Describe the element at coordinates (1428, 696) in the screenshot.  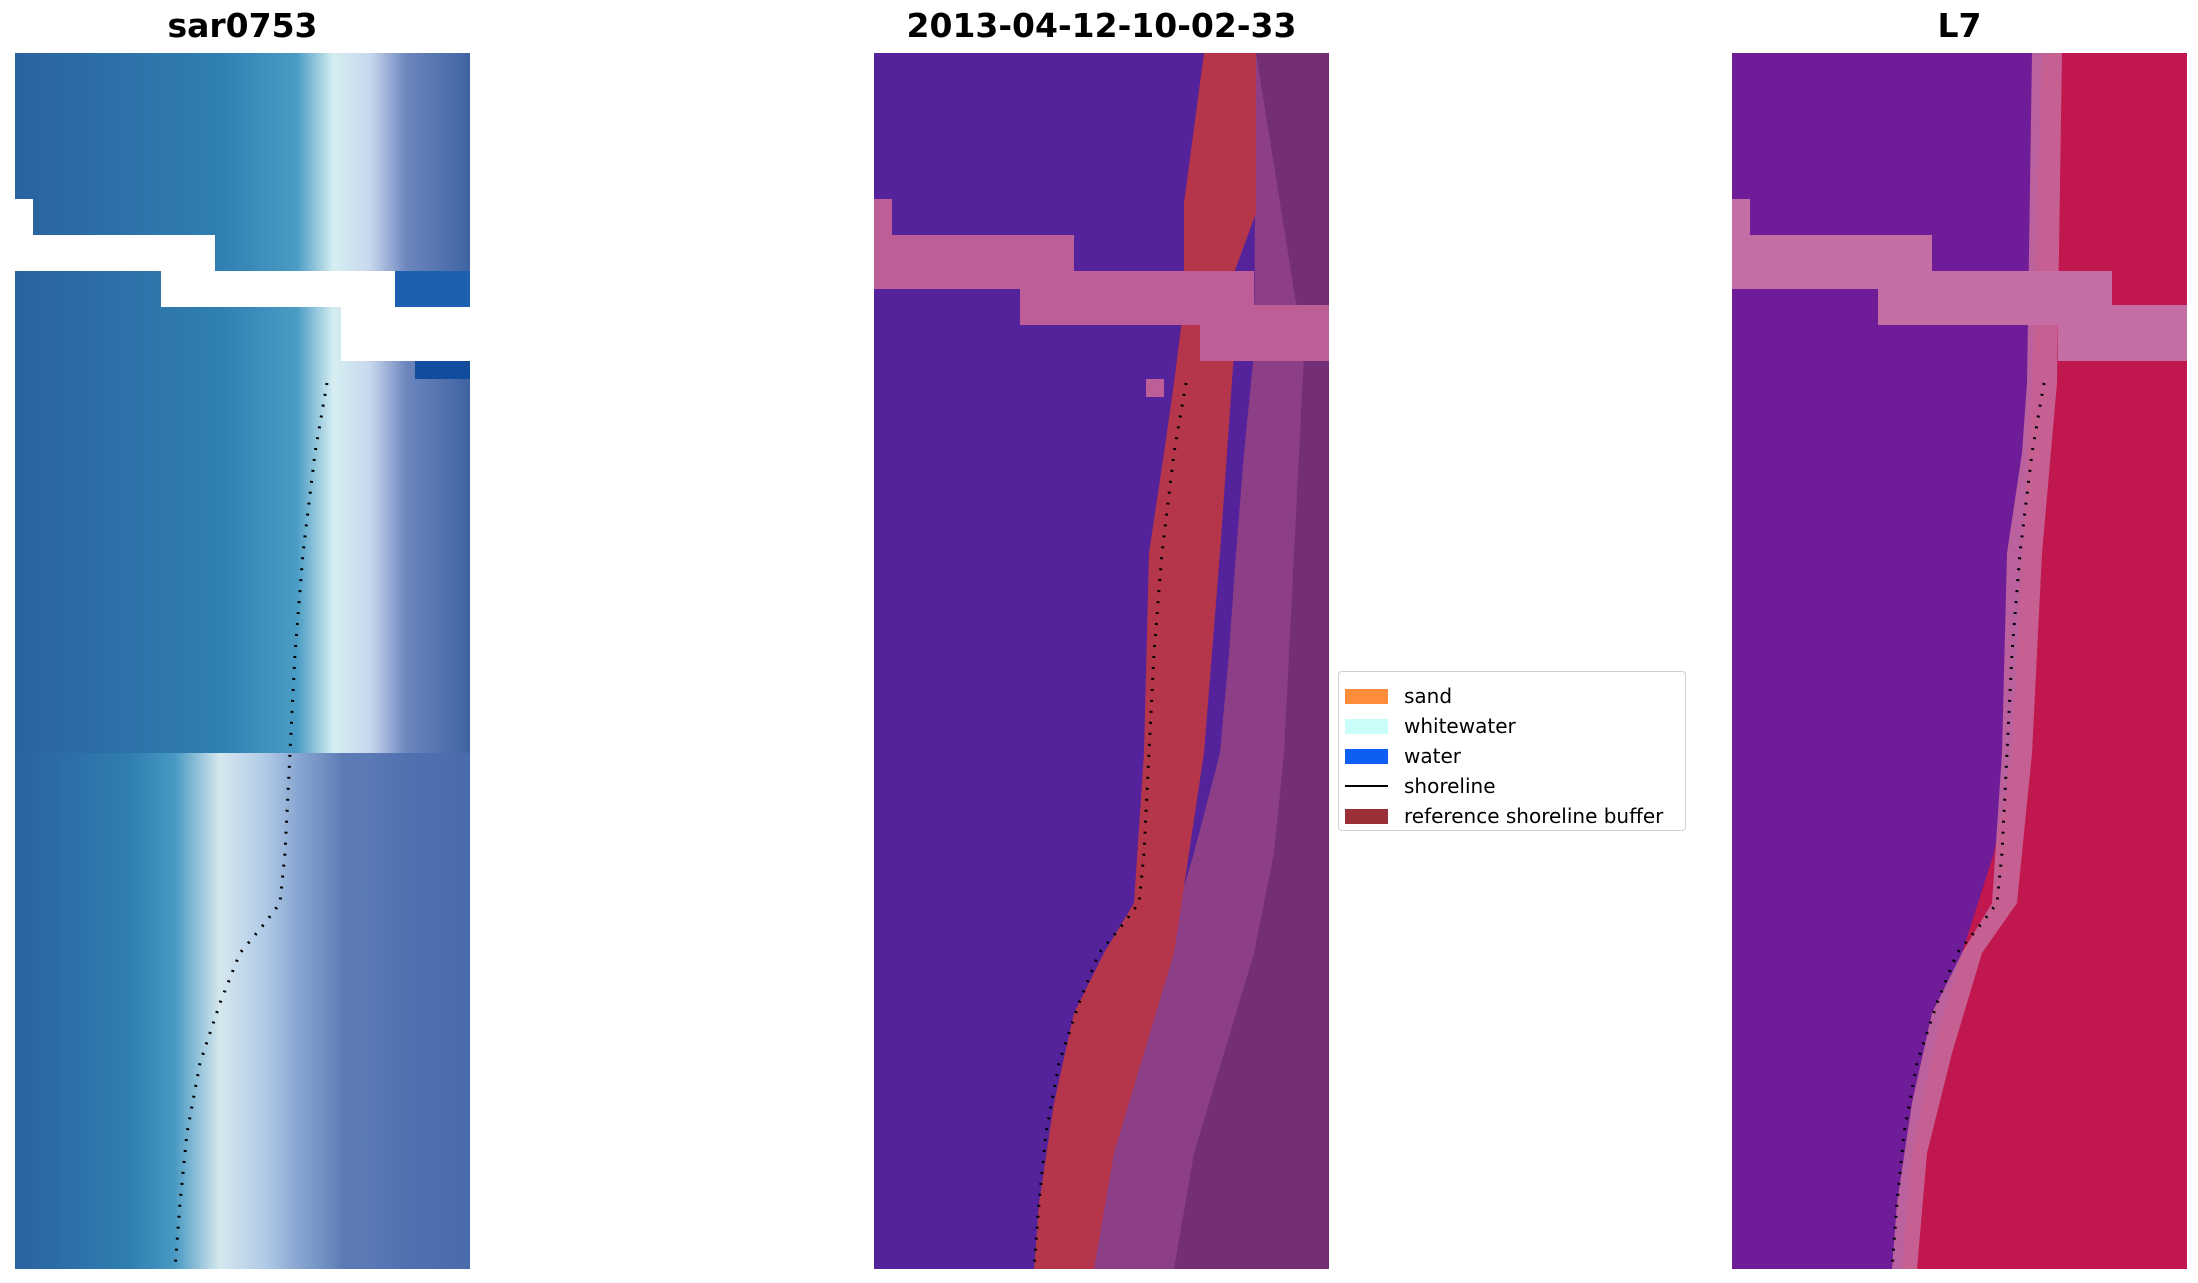
I see `legend-label: sand` at that location.